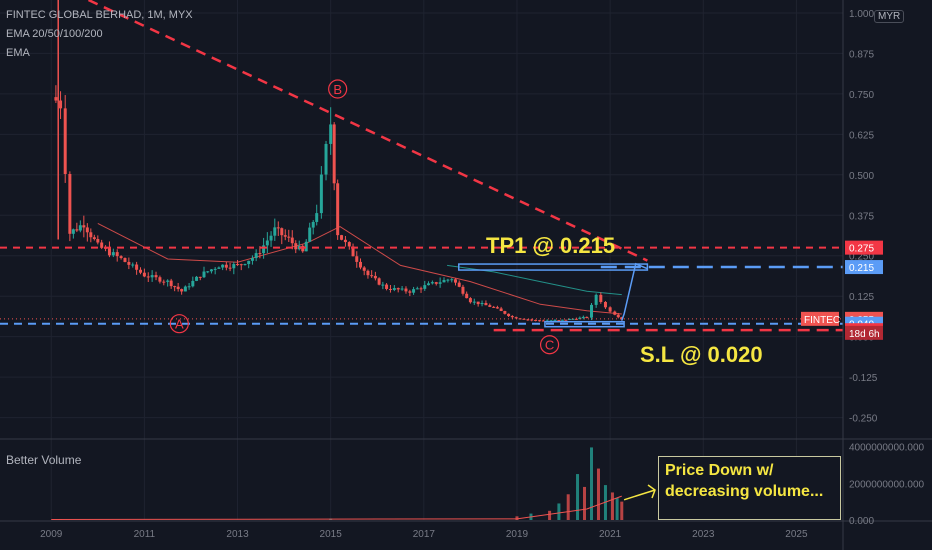 This screenshot has width=932, height=550. I want to click on tp1-tag-bg, so click(864, 267).